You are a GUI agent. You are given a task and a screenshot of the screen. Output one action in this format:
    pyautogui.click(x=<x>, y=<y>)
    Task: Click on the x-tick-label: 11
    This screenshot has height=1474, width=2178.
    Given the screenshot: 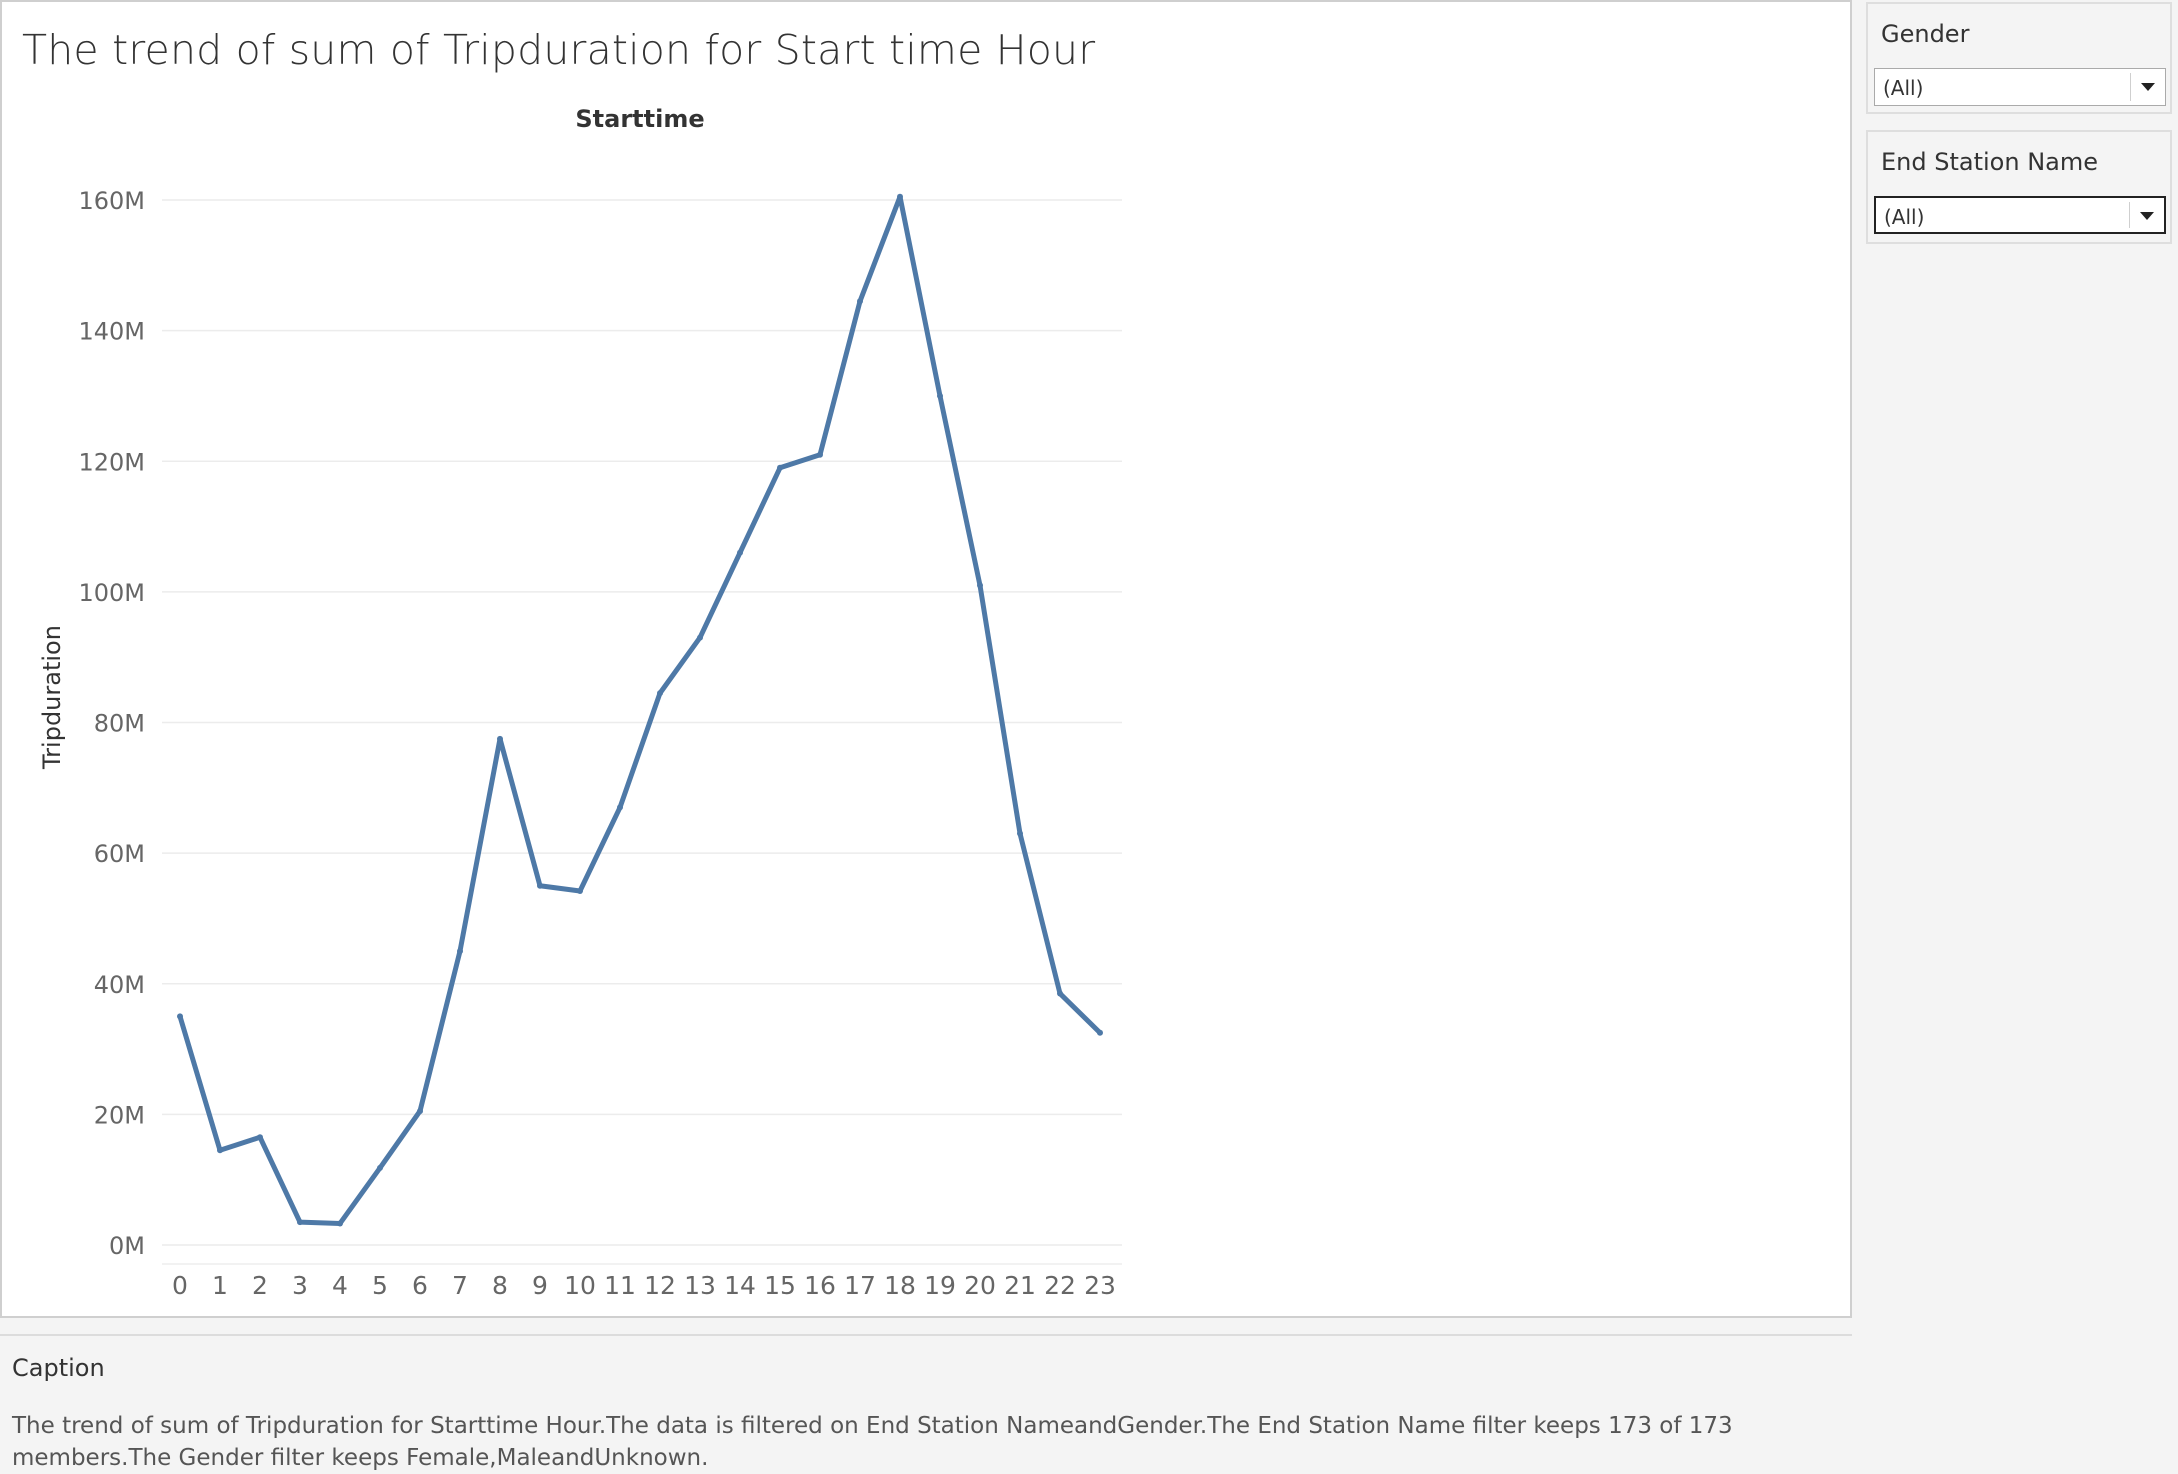 What is the action you would take?
    pyautogui.click(x=620, y=1285)
    